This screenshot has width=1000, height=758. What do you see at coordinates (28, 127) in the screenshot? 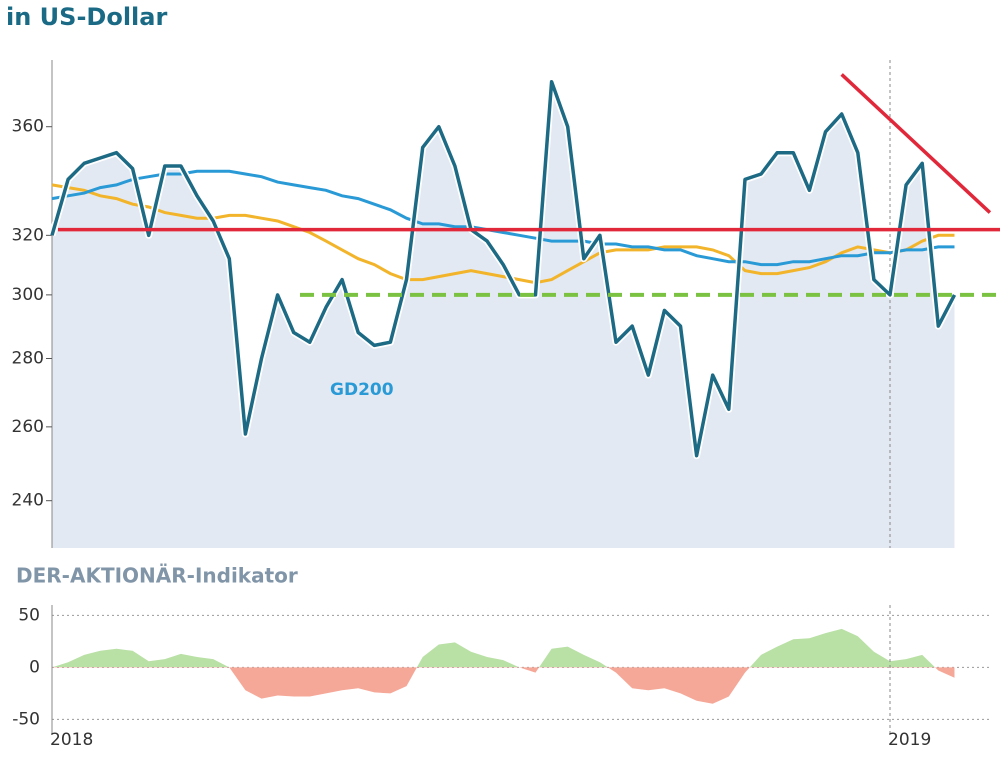
I see `y-tick-label: 360` at bounding box center [28, 127].